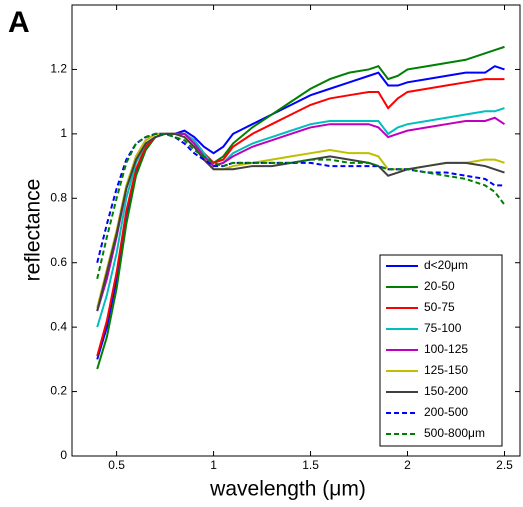  What do you see at coordinates (63, 455) in the screenshot?
I see `y-tick-label: 0` at bounding box center [63, 455].